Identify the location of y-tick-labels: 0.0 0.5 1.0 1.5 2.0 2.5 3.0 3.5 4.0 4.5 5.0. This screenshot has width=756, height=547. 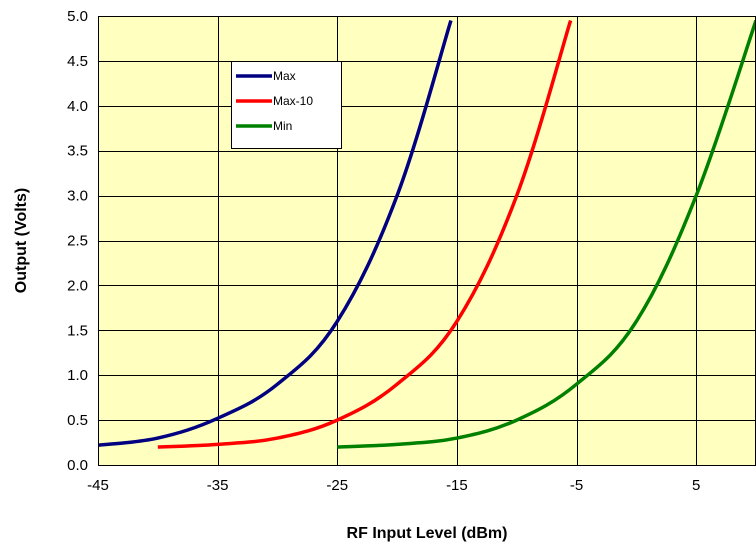
(77, 241).